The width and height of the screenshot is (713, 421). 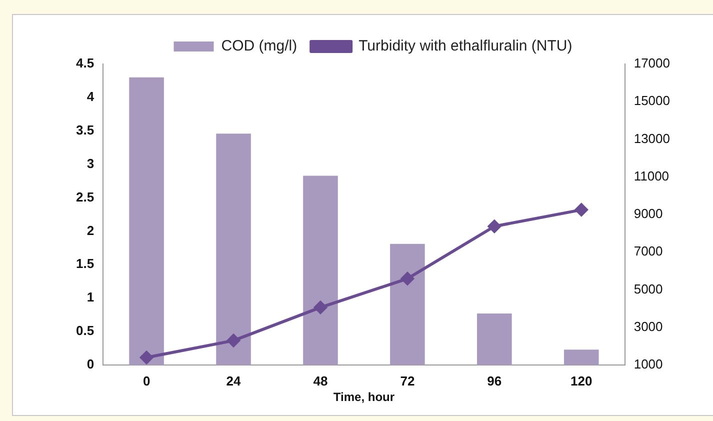 I want to click on x-tick-label: 96, so click(x=494, y=380).